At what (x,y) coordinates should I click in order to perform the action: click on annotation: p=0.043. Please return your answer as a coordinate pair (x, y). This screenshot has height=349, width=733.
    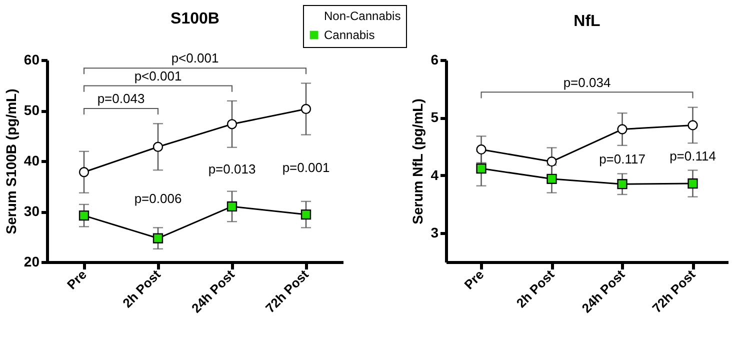
    Looking at the image, I should click on (121, 98).